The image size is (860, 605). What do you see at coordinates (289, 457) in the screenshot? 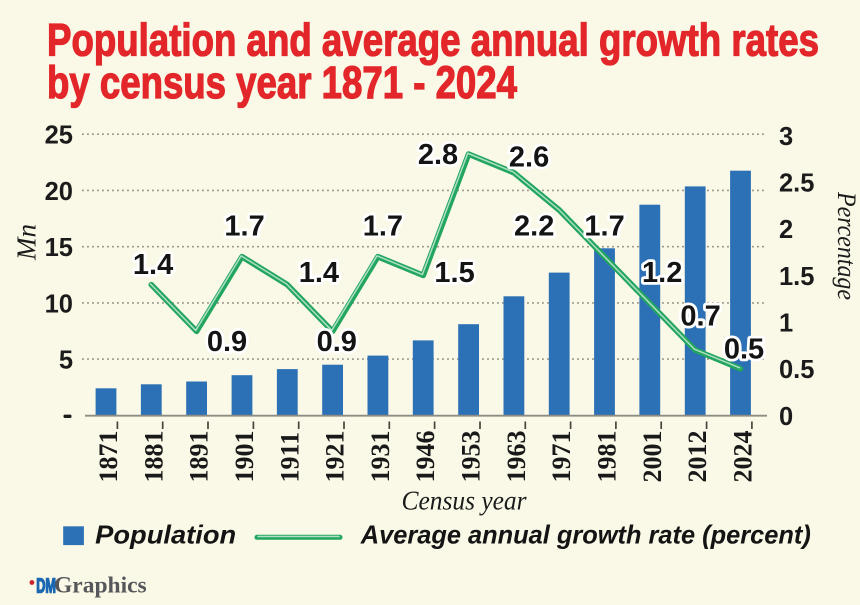
I see `svg-text: 1911` at bounding box center [289, 457].